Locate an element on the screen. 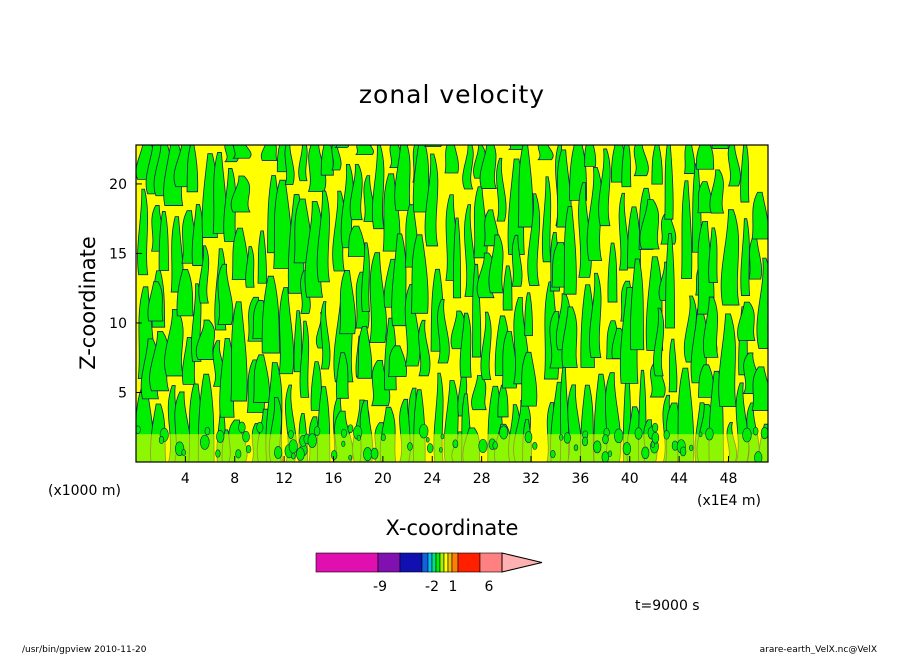 The width and height of the screenshot is (904, 654). x-tick-label: 4 is located at coordinates (185, 479).